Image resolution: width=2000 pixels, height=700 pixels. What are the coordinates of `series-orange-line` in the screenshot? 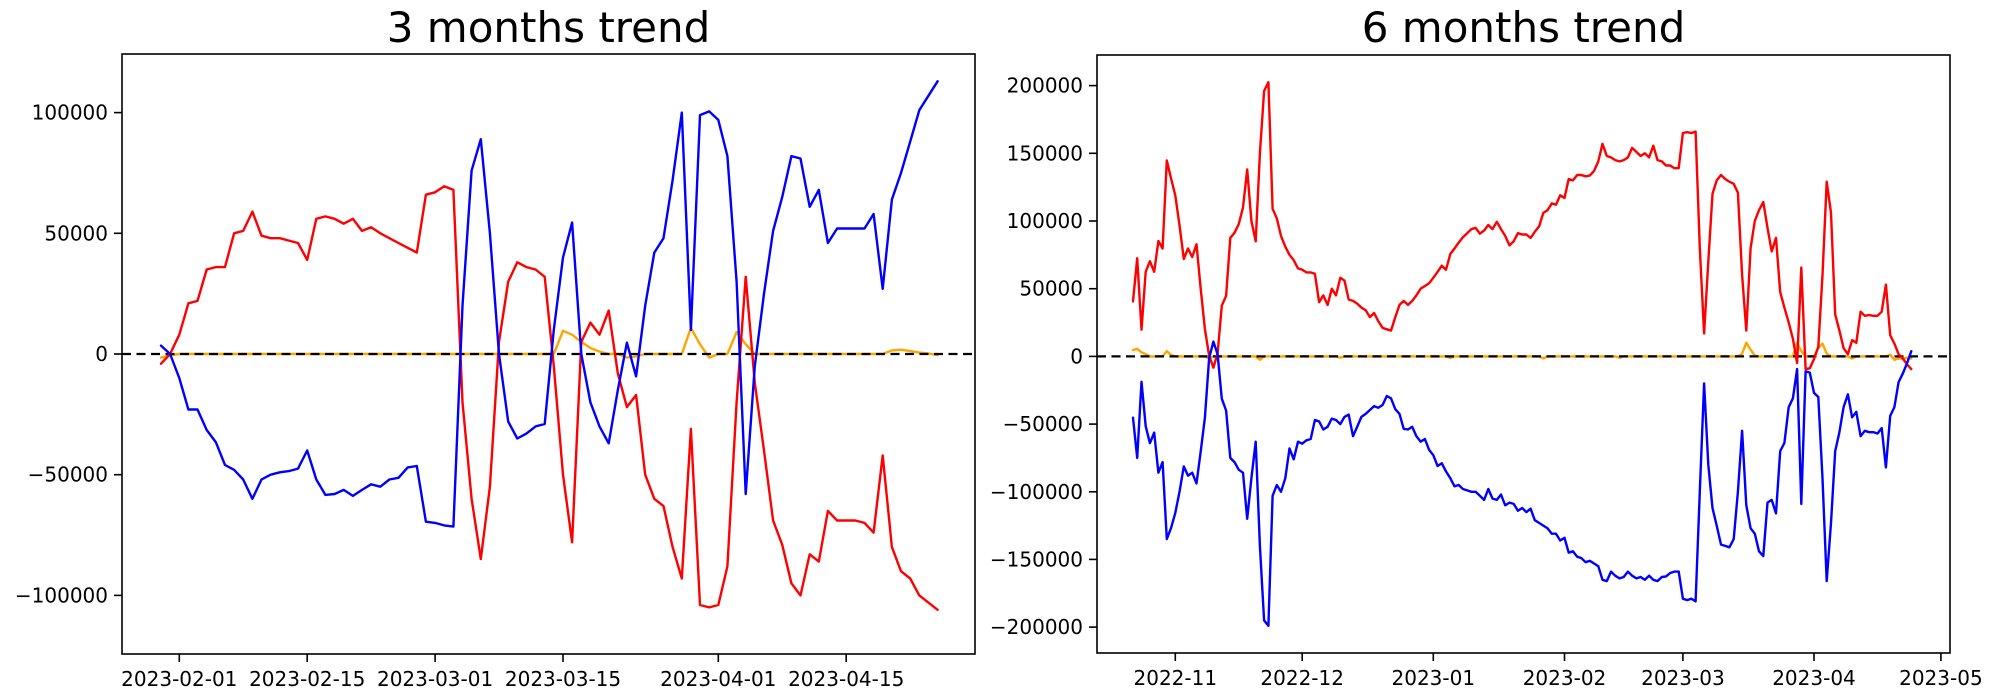 It's located at (549, 342).